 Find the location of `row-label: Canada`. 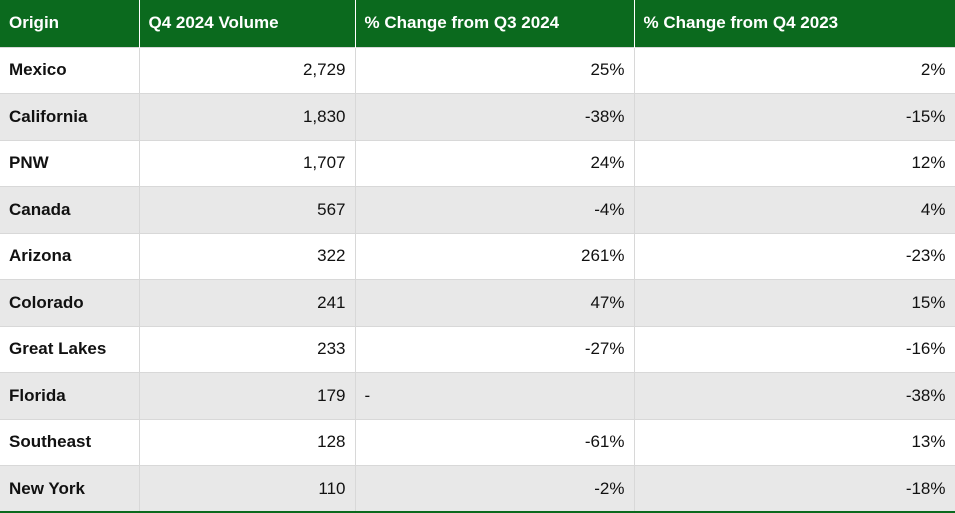

row-label: Canada is located at coordinates (70, 209).